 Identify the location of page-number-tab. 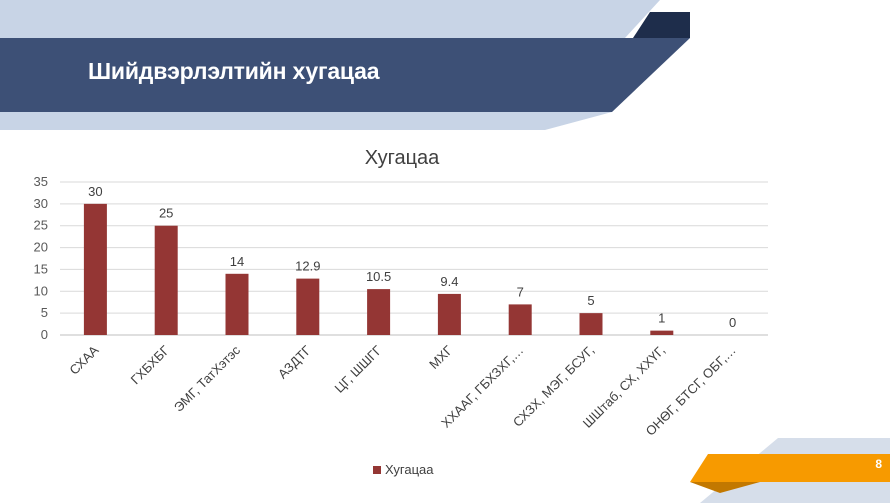
(790, 468).